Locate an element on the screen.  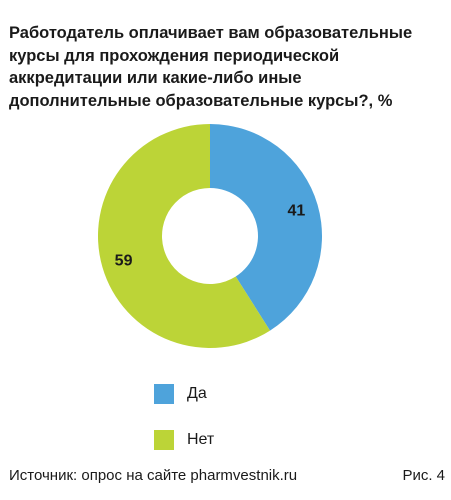
legend-label-da: Да is located at coordinates (197, 393).